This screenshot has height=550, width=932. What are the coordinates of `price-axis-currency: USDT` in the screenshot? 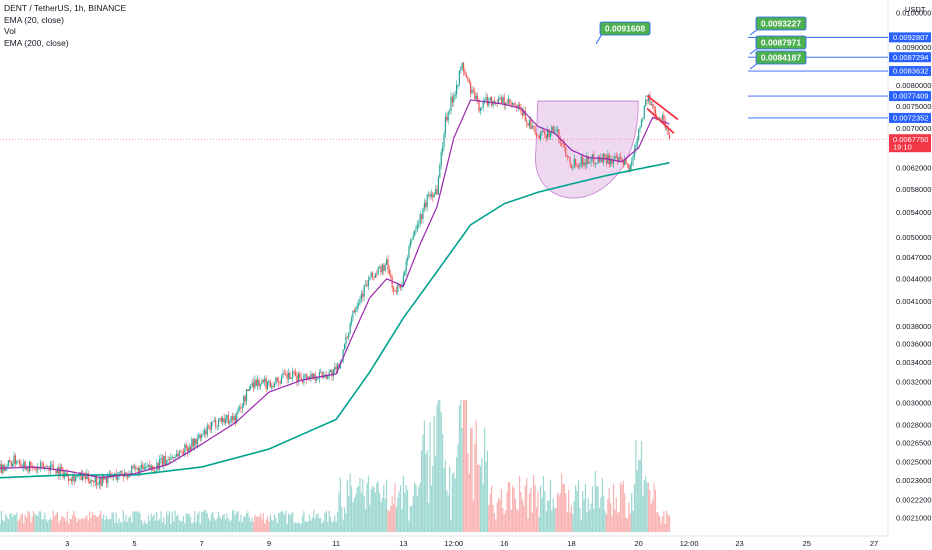 It's located at (915, 9).